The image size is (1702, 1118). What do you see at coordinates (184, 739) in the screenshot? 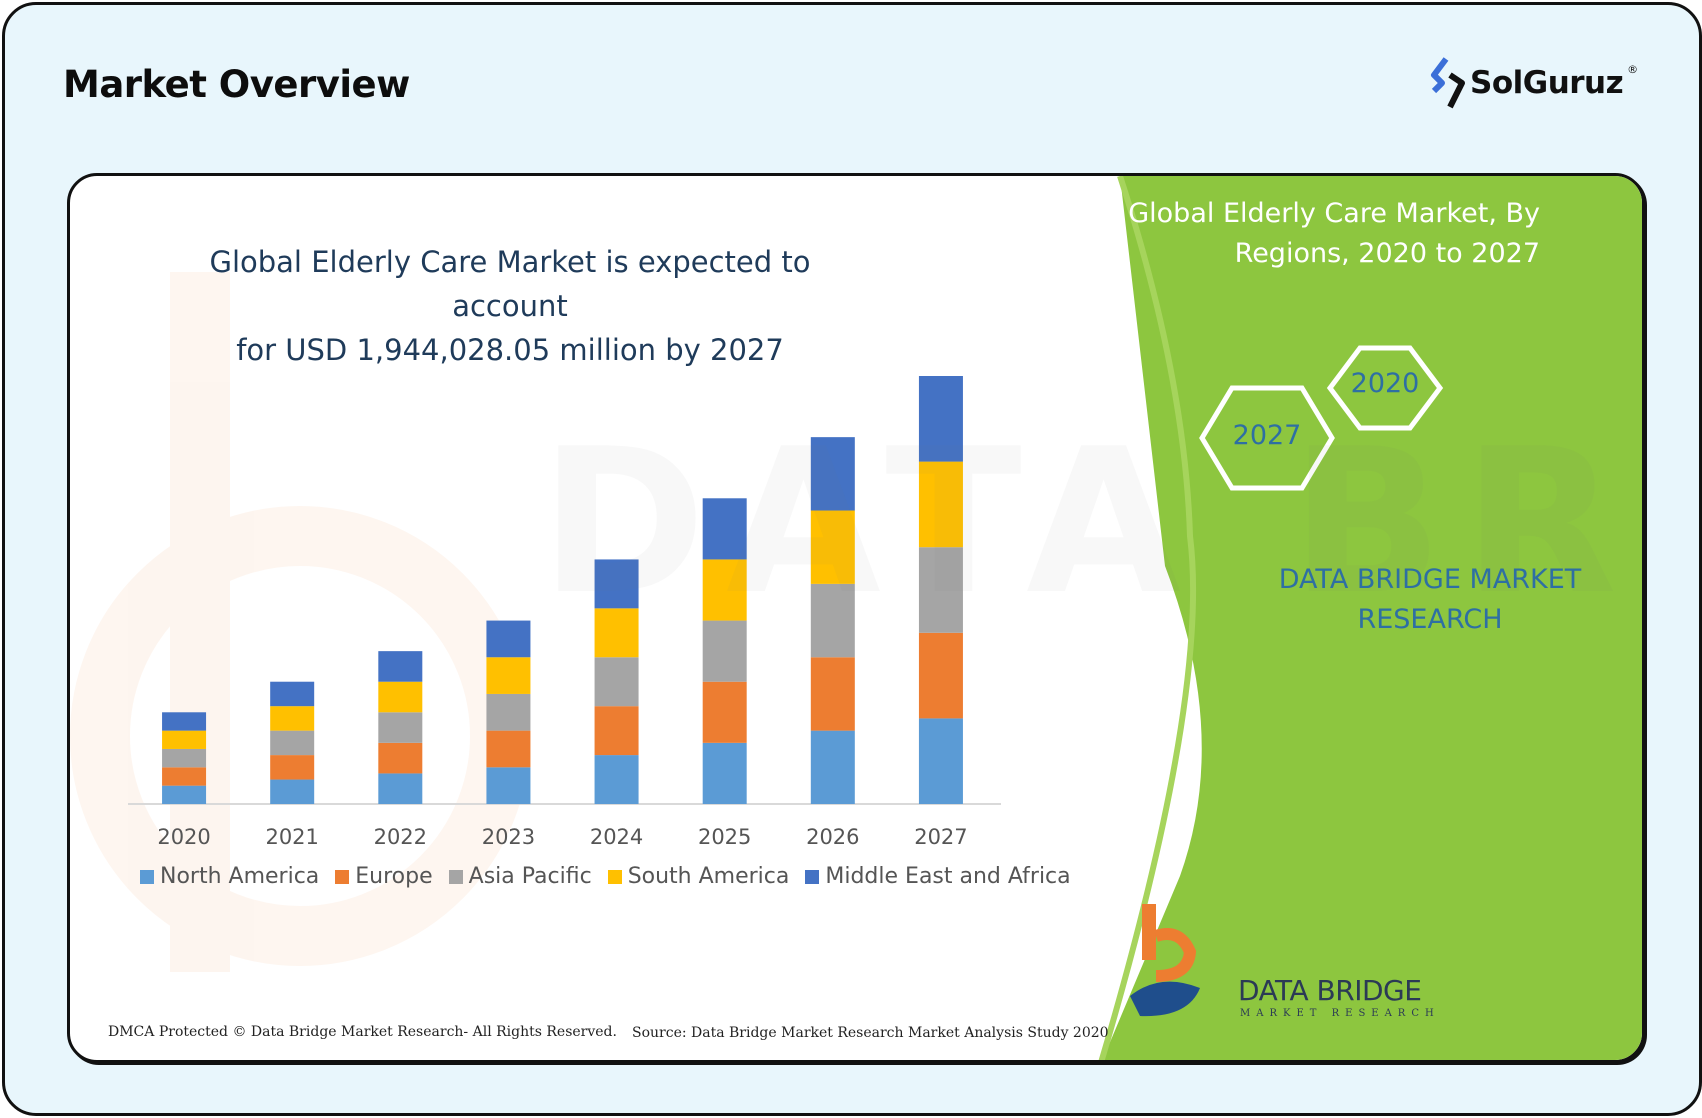
I see `bar-2020-south-america` at bounding box center [184, 739].